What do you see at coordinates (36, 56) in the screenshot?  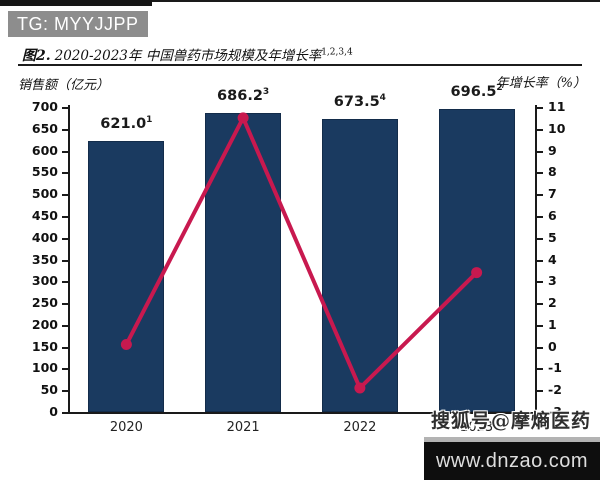 I see `figure-number-label: 图2.` at bounding box center [36, 56].